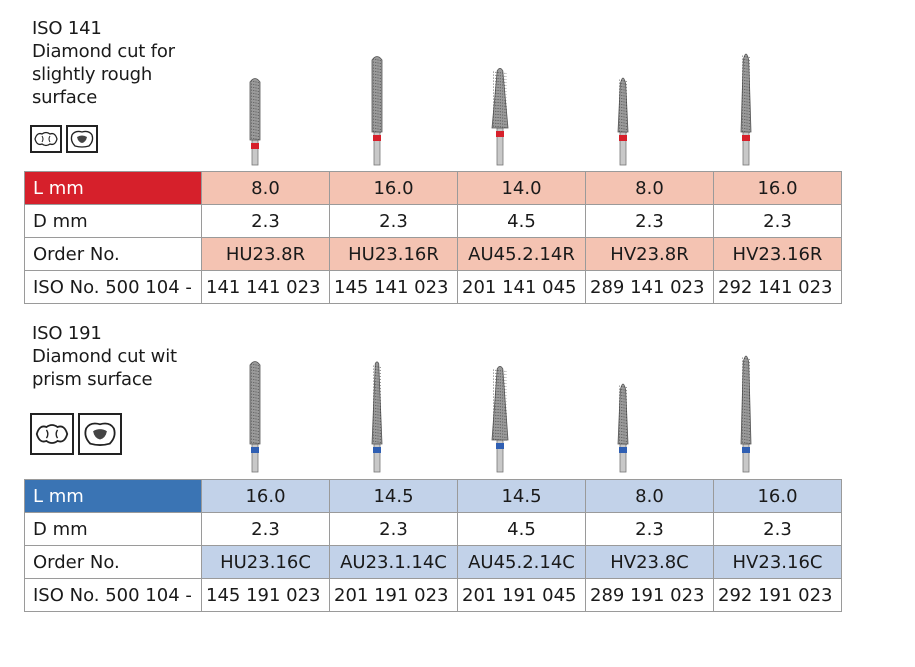 The width and height of the screenshot is (915, 667). Describe the element at coordinates (521, 254) in the screenshot. I see `order-cell: AU45.2.14R` at that location.